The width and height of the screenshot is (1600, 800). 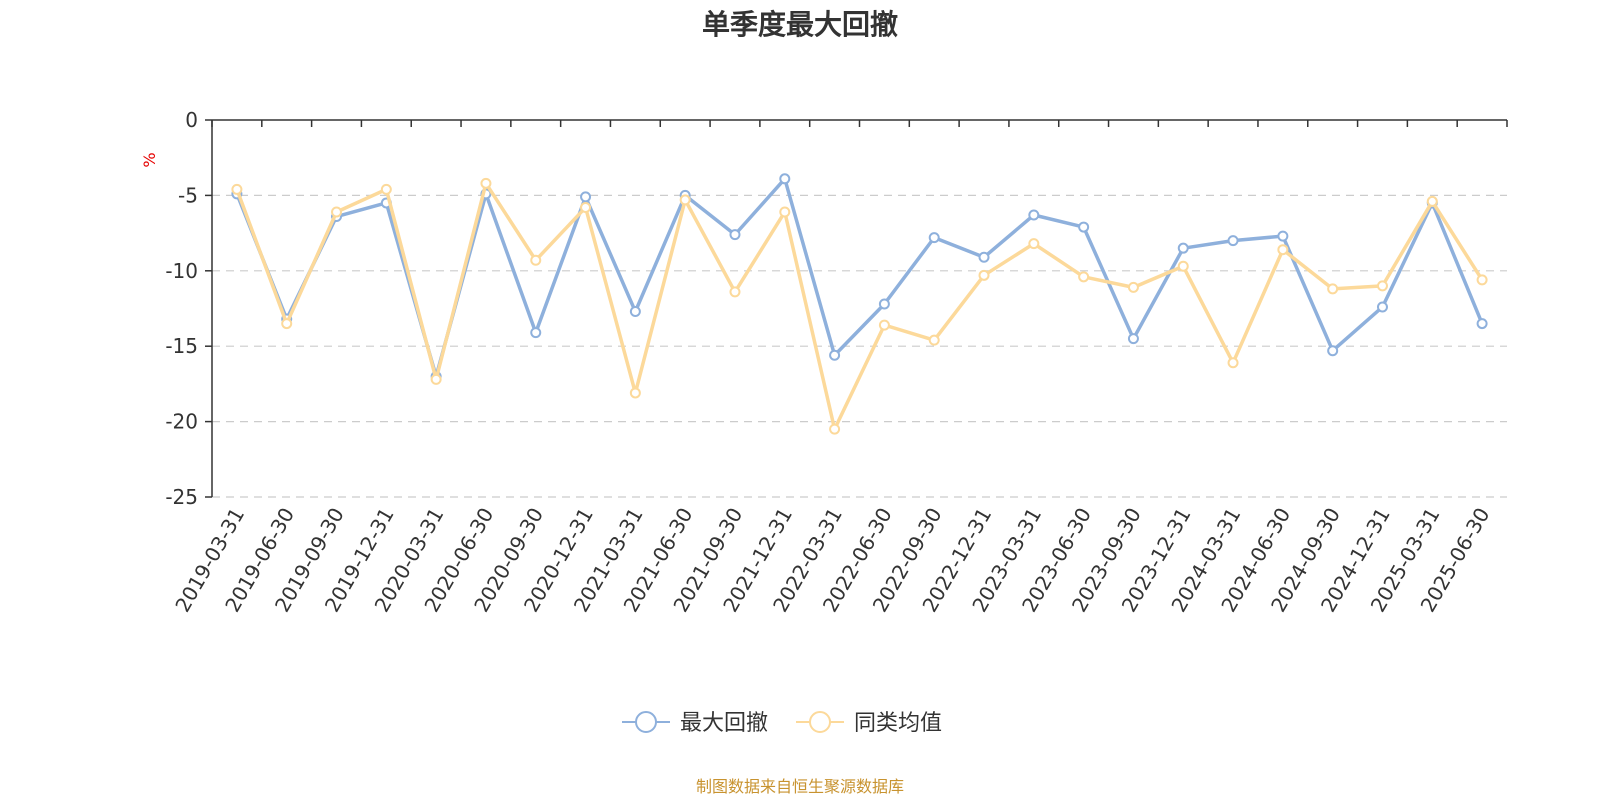 I want to click on y-tick-label: -15, so click(x=181, y=346).